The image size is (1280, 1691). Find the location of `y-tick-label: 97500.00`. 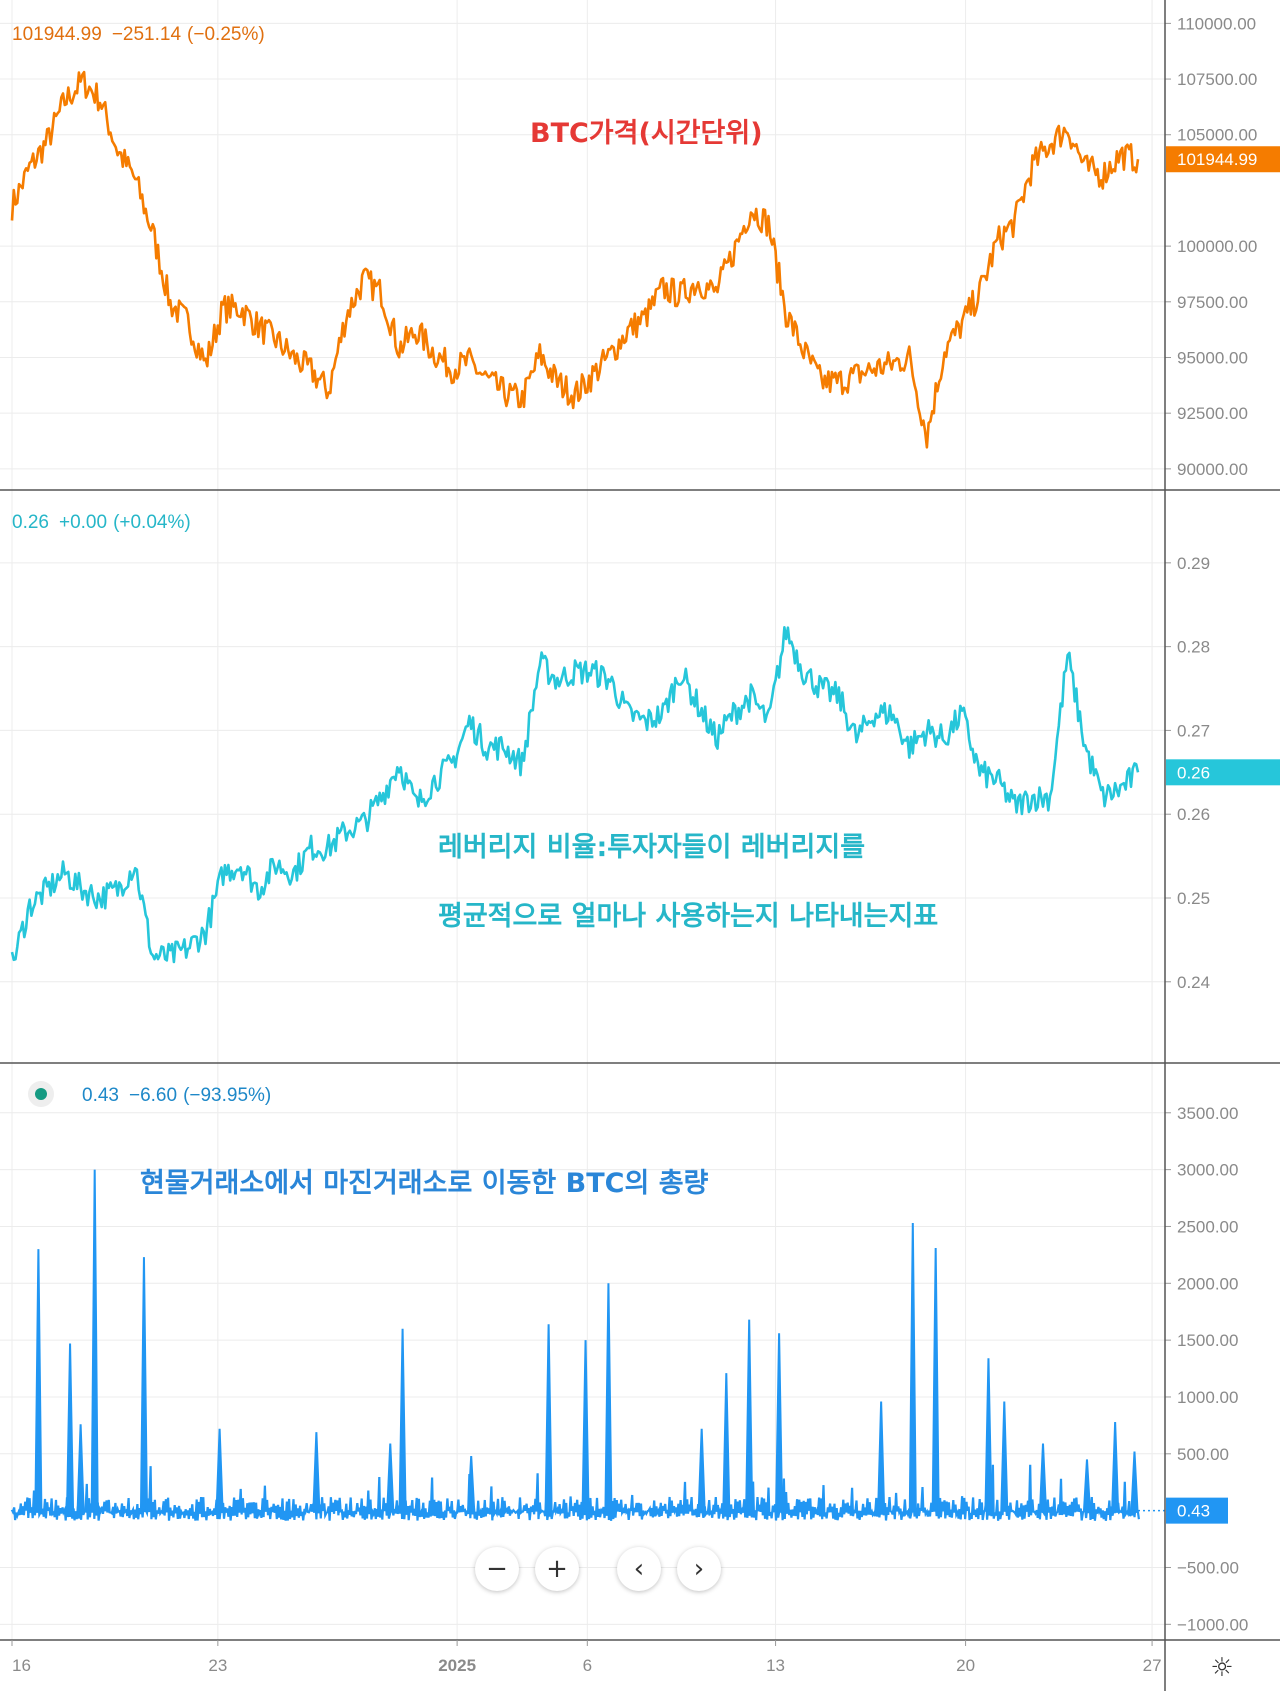

y-tick-label: 97500.00 is located at coordinates (1212, 302).